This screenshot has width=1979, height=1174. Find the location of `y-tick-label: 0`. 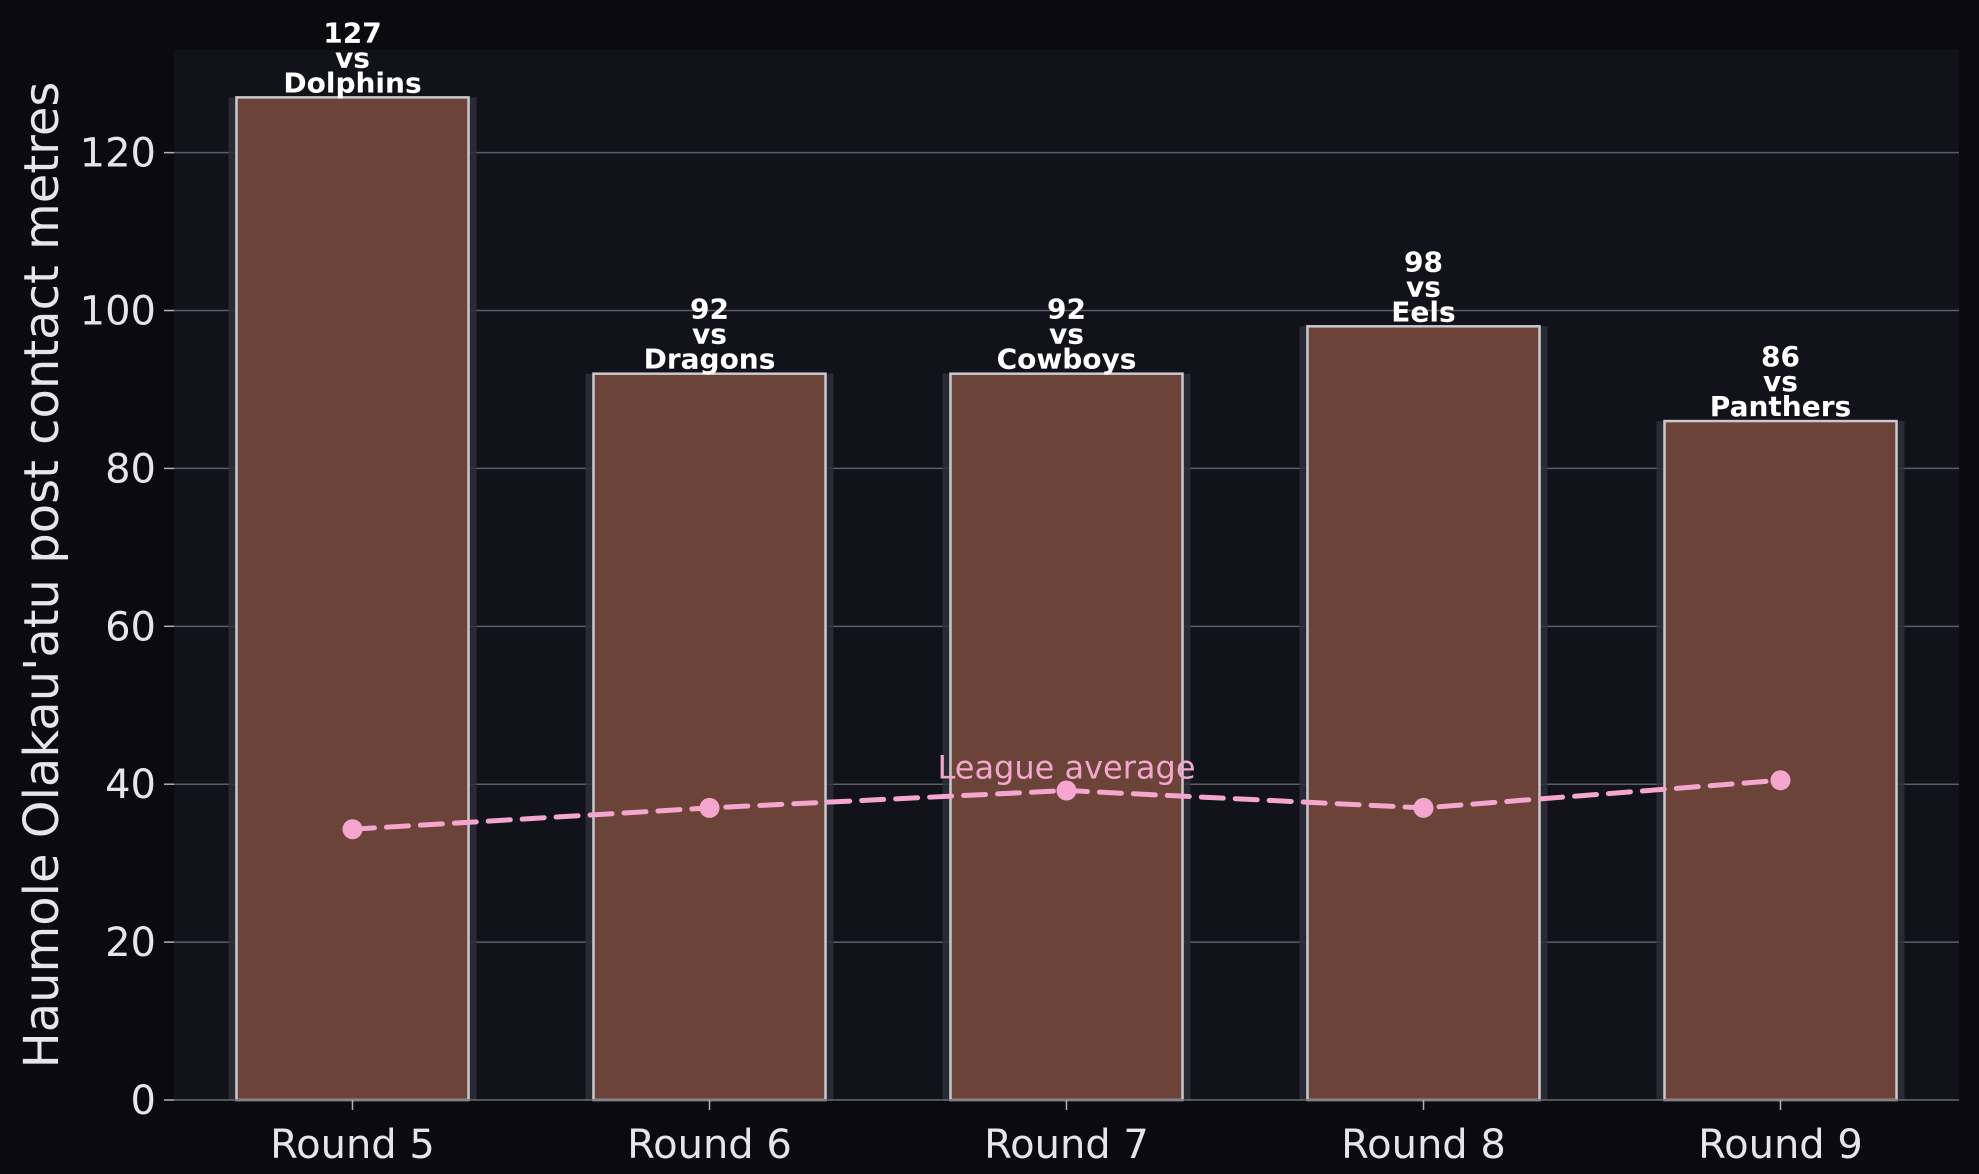

y-tick-label: 0 is located at coordinates (143, 1101).